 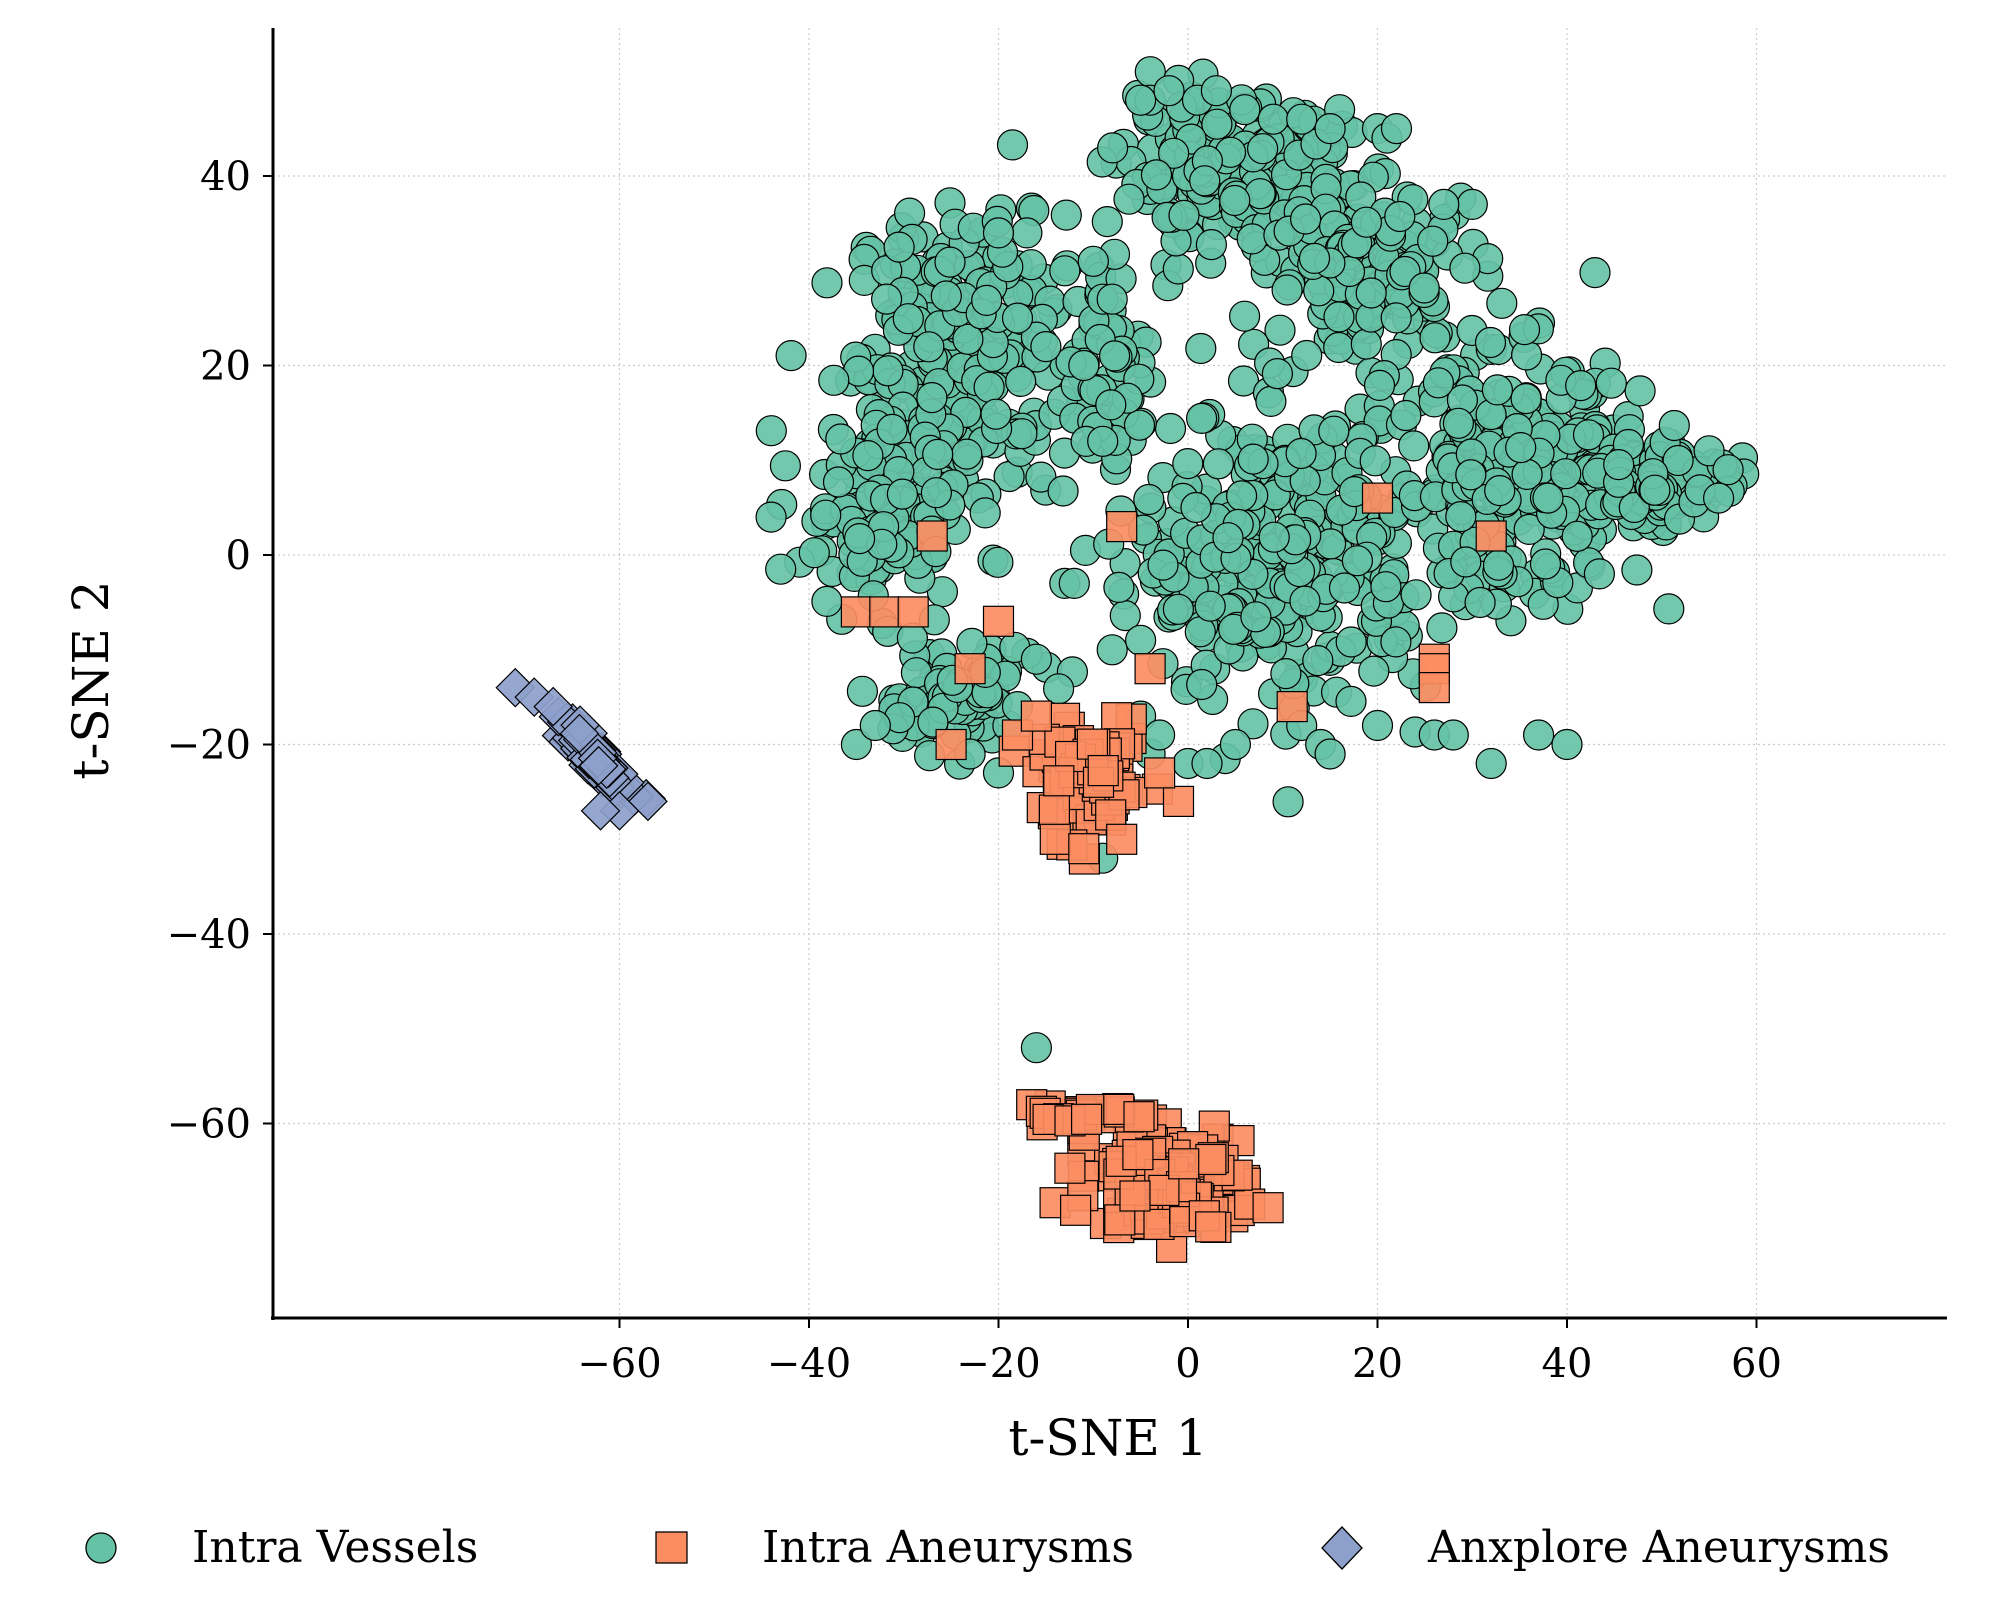 I want to click on x-ticks: −60 −40 −20 0 20 40 60, so click(x=1179, y=1352).